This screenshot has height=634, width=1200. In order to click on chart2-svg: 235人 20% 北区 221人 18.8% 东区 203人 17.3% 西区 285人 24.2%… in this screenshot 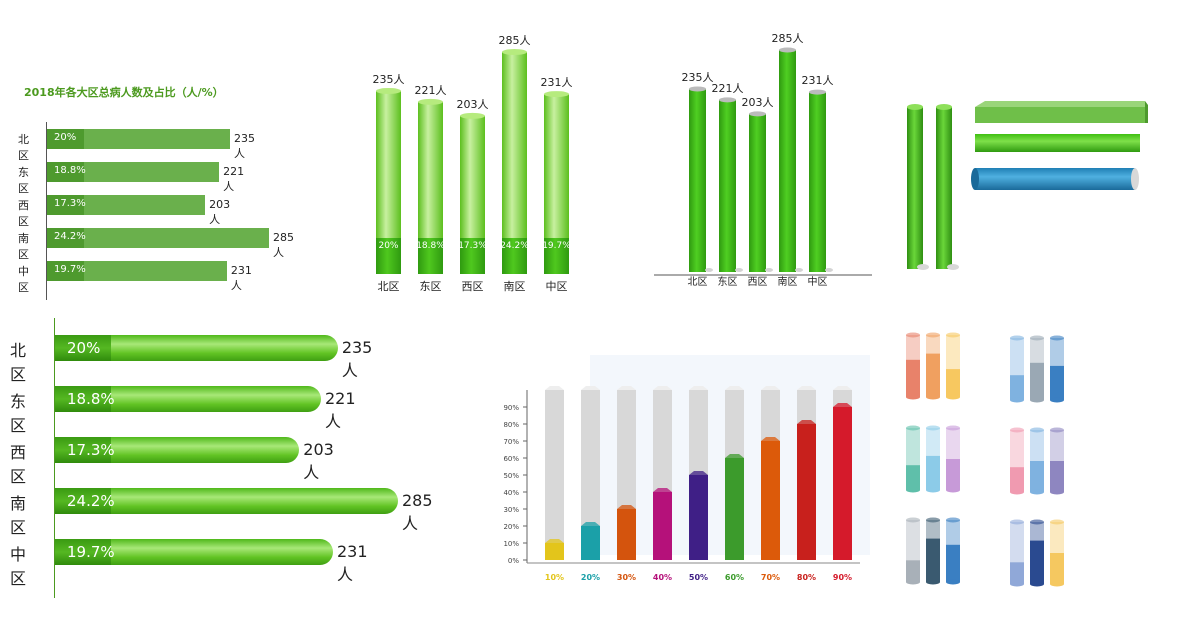, I will do `click(473, 163)`.